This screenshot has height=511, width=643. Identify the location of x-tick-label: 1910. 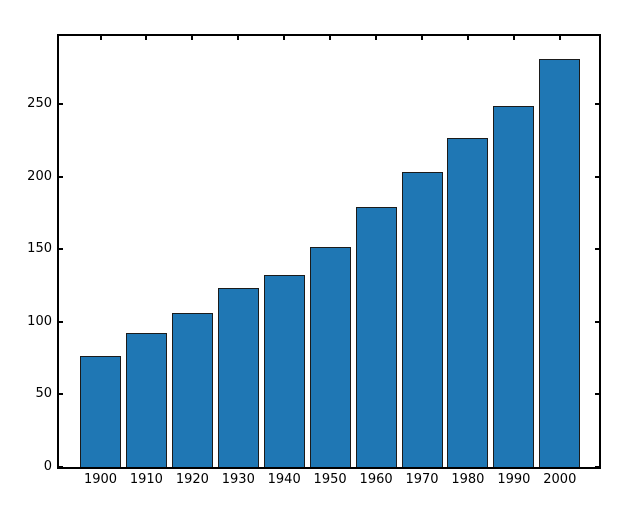
(146, 479).